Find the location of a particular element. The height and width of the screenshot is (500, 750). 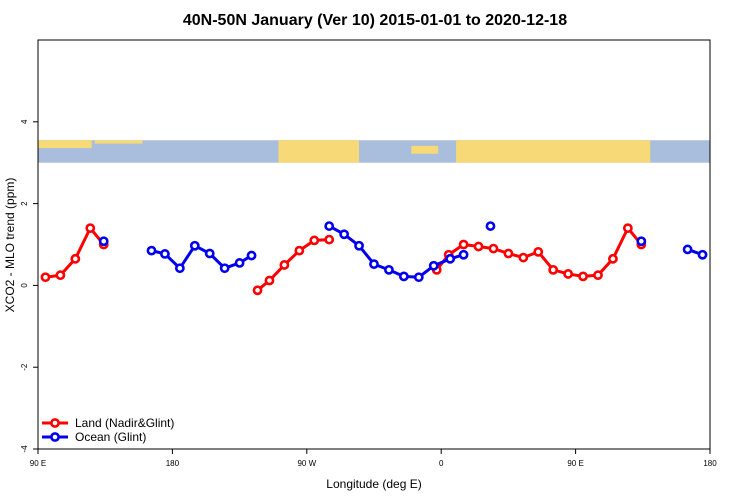

series-land is located at coordinates (343, 259).